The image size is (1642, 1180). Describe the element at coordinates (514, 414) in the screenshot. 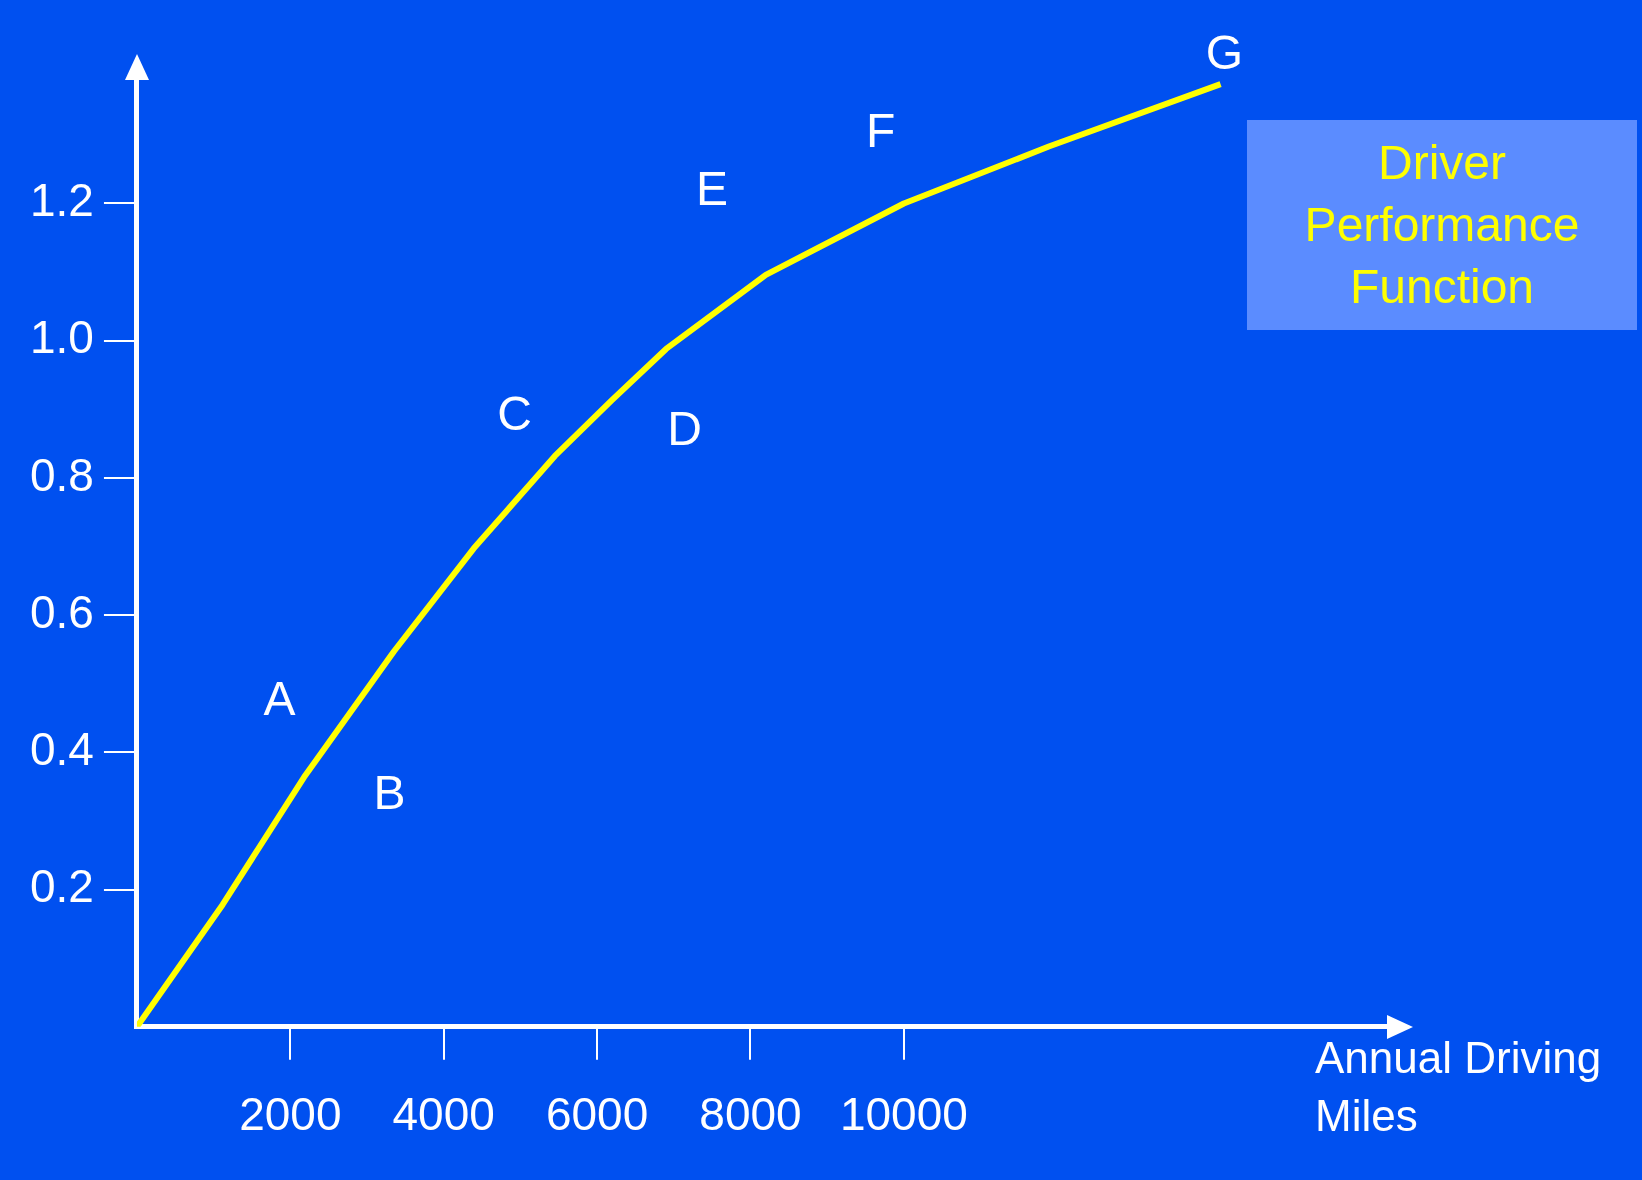

I see `annotation: C` at that location.